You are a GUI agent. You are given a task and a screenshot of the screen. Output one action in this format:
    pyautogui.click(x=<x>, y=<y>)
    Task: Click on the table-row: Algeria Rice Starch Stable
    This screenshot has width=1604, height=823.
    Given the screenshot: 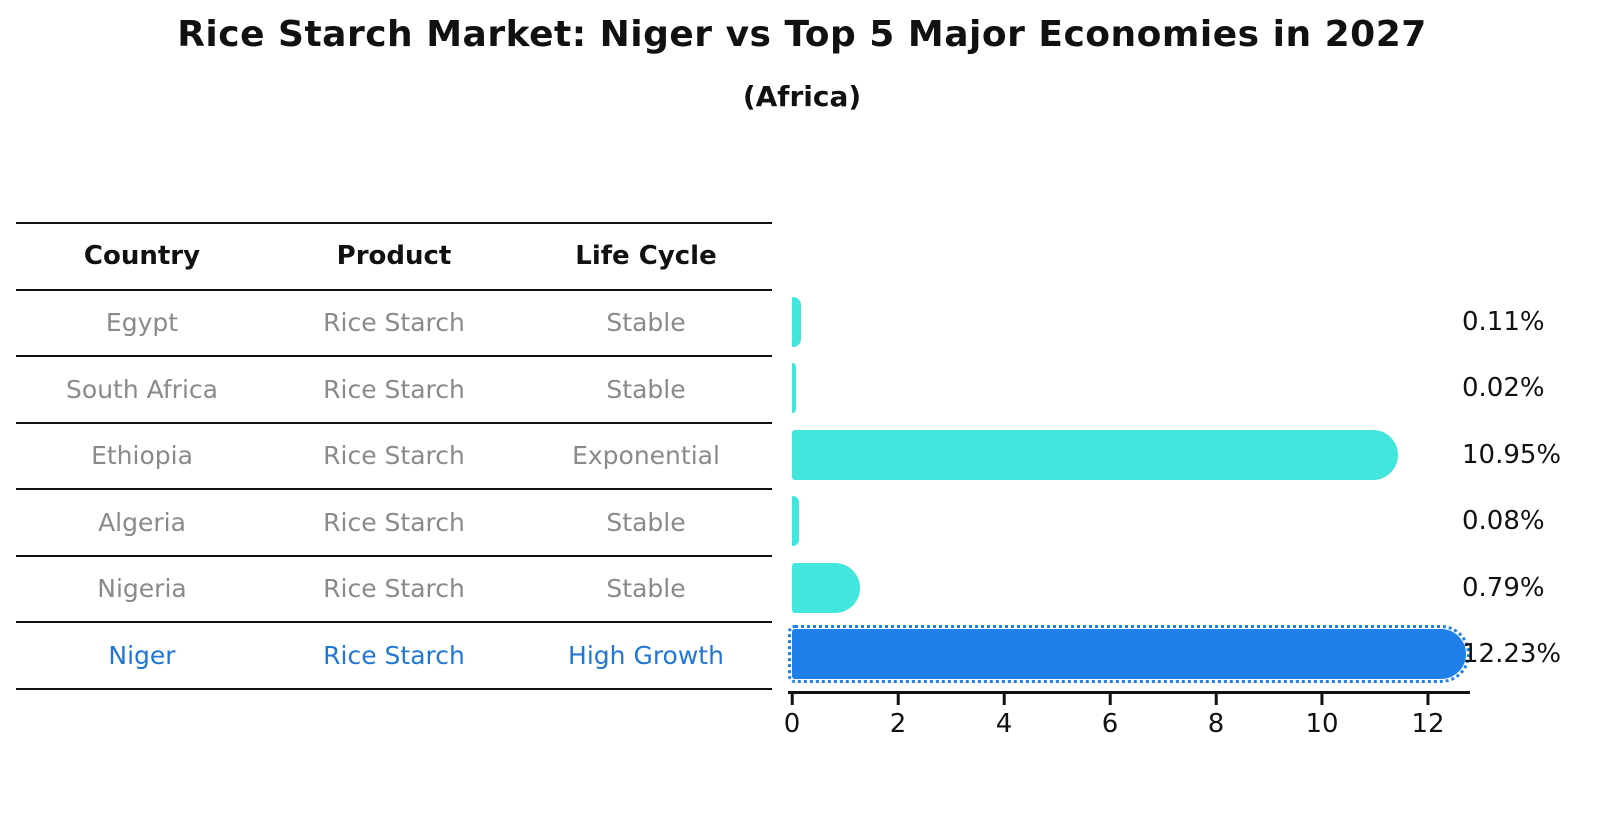 What is the action you would take?
    pyautogui.click(x=394, y=521)
    